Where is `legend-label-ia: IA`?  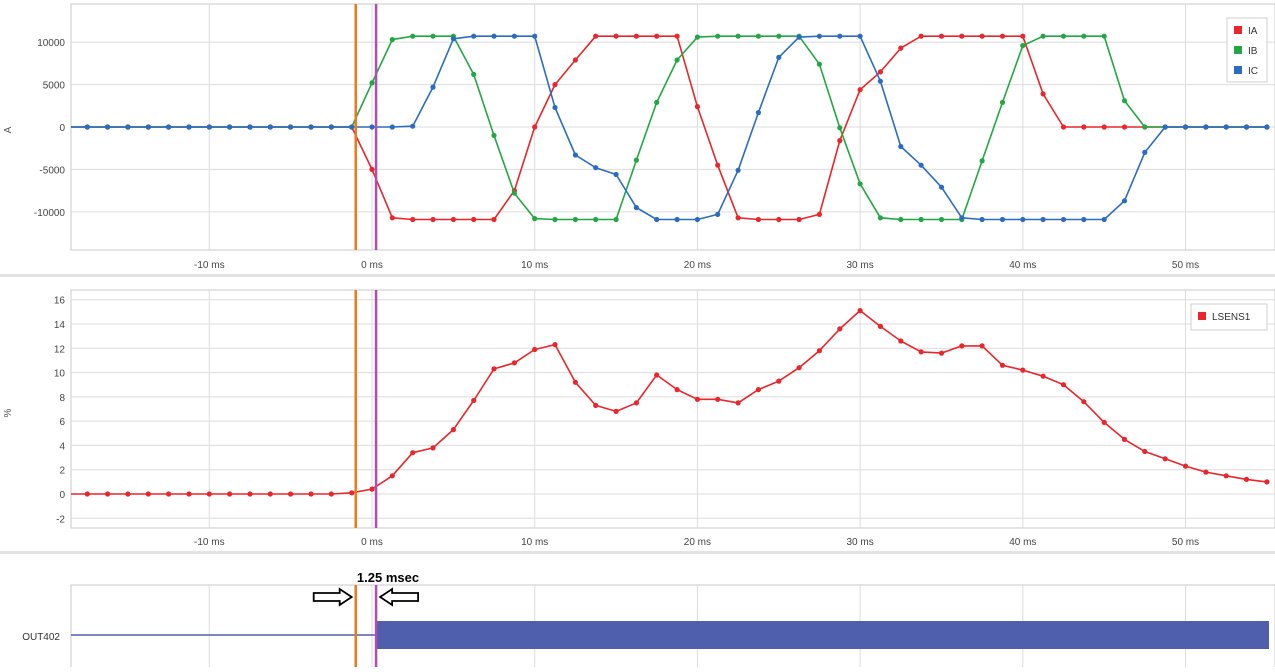 legend-label-ia: IA is located at coordinates (1253, 31).